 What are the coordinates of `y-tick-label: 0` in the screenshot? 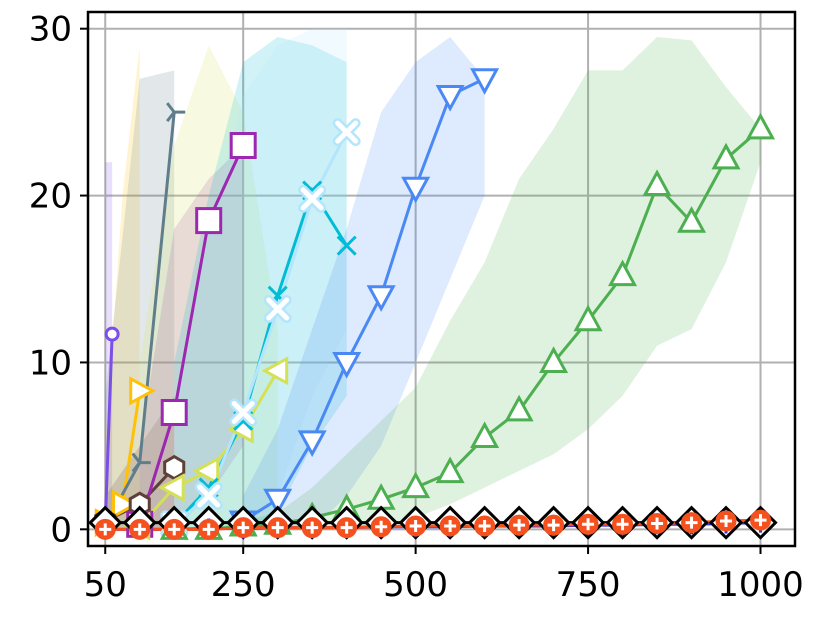 It's located at (61, 530).